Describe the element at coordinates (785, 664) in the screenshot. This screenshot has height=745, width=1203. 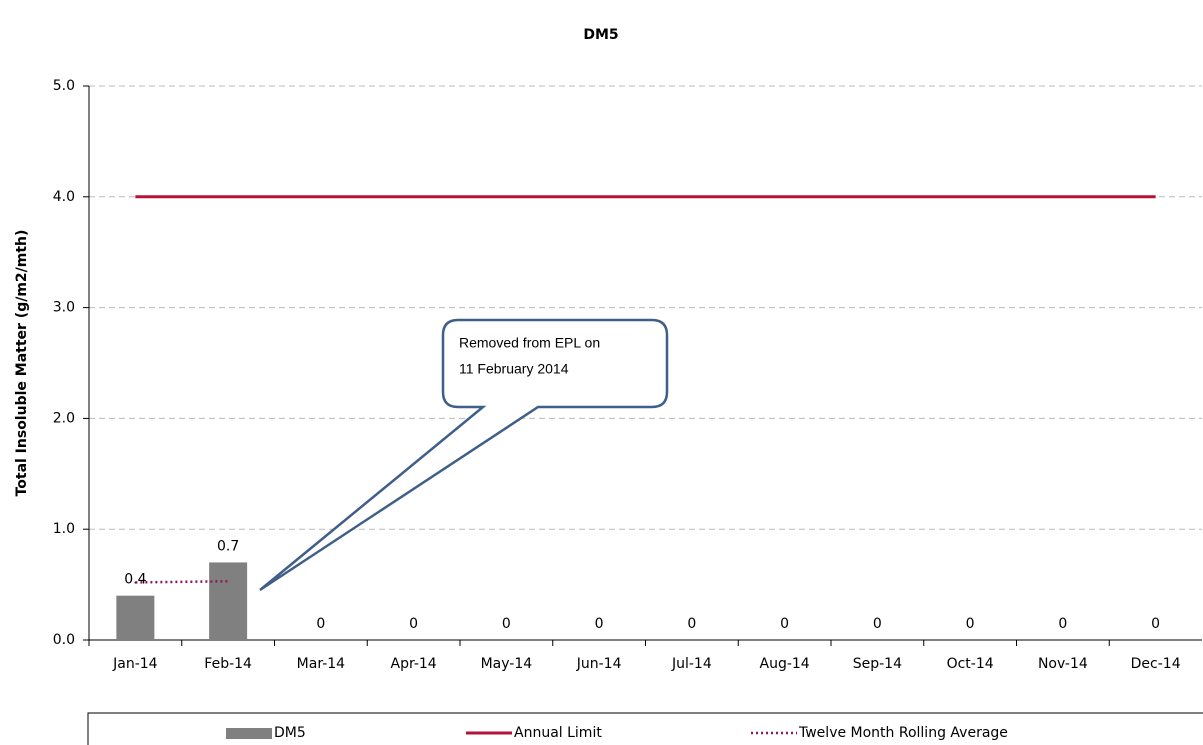
I see `x-tick-label: Aug-14` at that location.